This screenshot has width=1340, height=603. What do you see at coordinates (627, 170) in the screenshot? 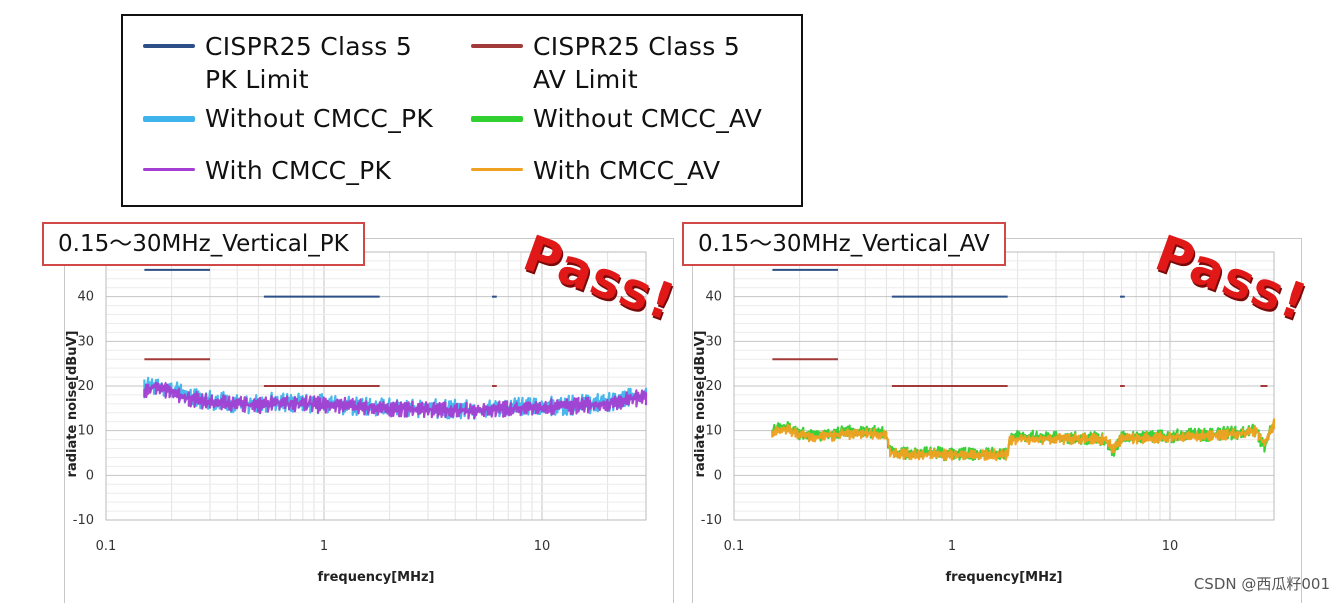
I see `legend-label-with-cmcc-av: With CMCC_AV` at bounding box center [627, 170].